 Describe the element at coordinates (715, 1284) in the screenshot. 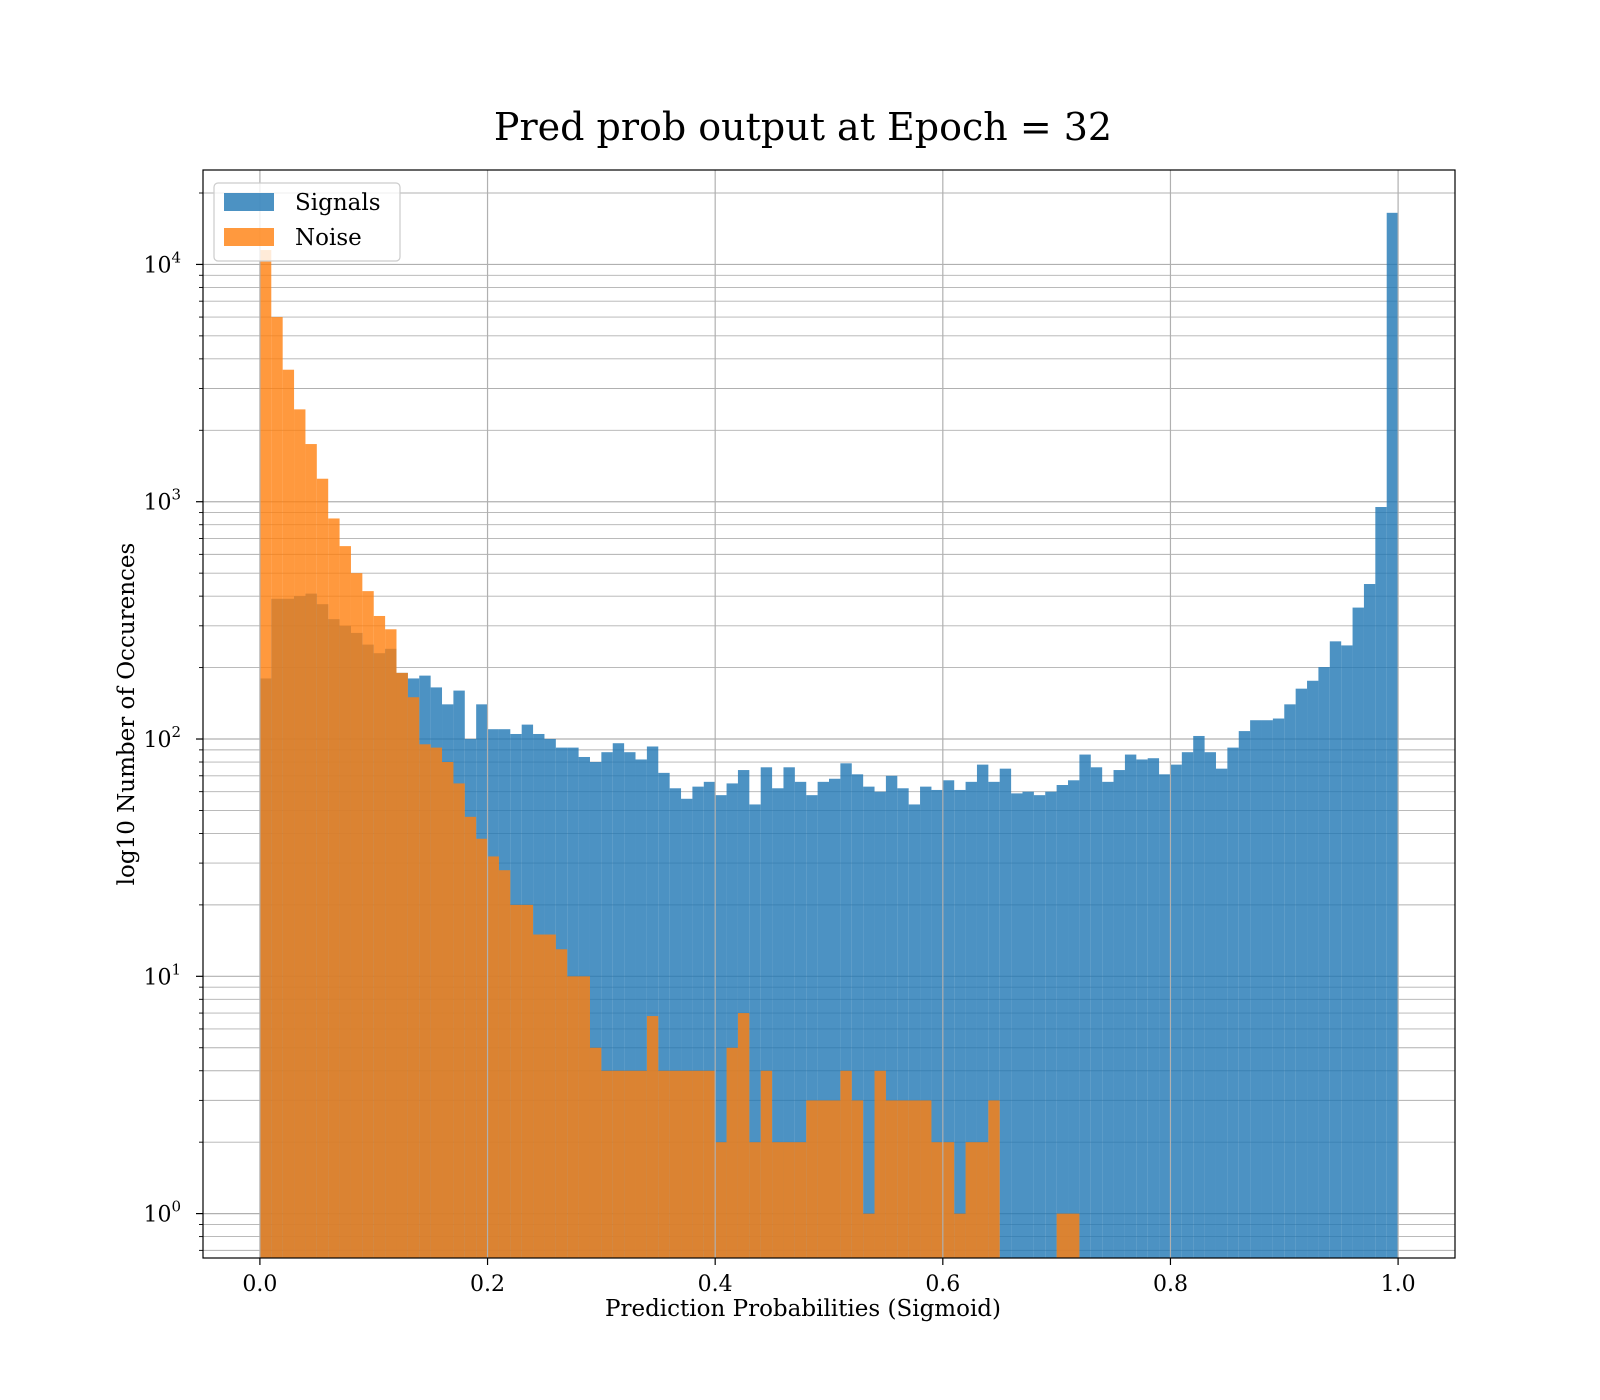

I see `x-tick-label: 0.4` at that location.